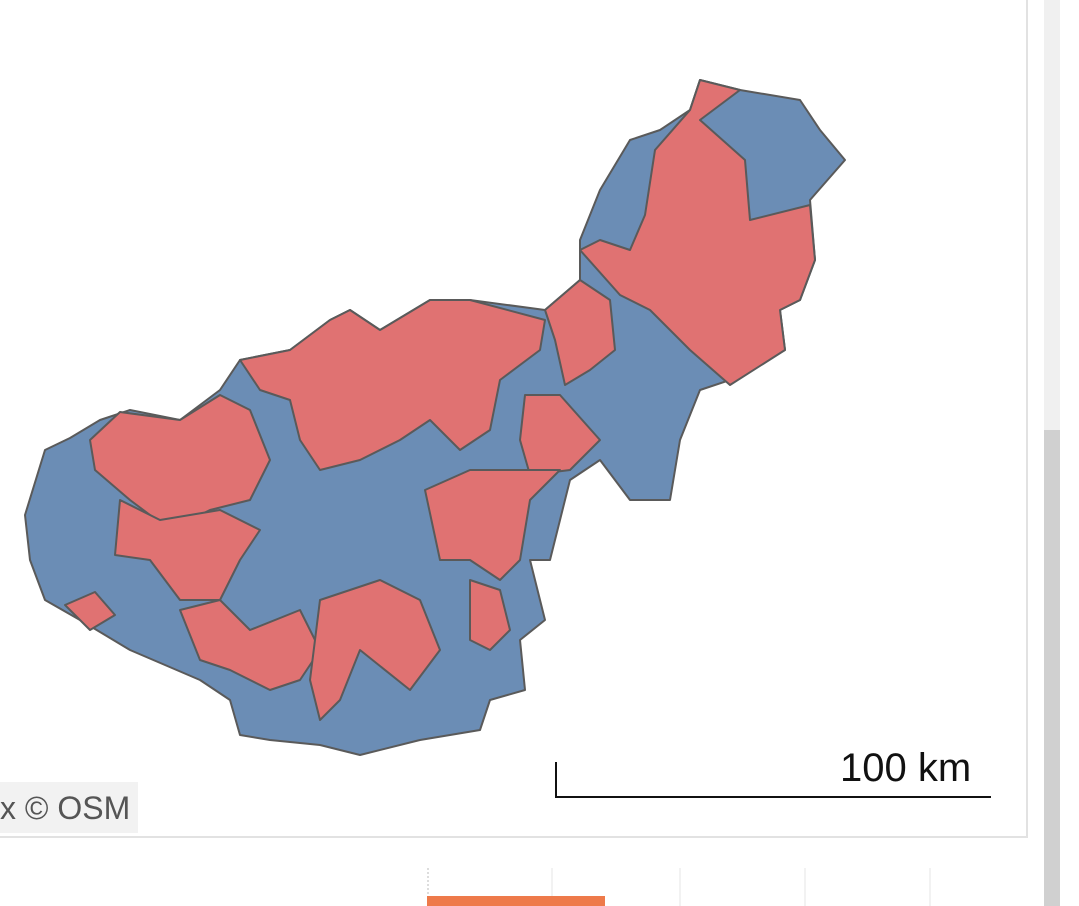 The height and width of the screenshot is (906, 1079). I want to click on region-s, so click(250, 645).